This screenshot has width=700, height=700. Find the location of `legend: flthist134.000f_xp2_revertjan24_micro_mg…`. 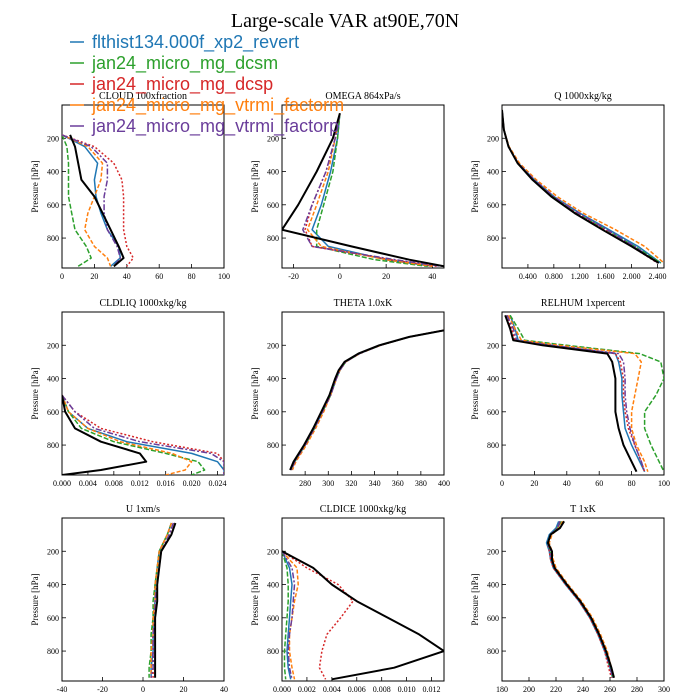

legend: flthist134.000f_xp2_revertjan24_micro_mg… is located at coordinates (207, 84).